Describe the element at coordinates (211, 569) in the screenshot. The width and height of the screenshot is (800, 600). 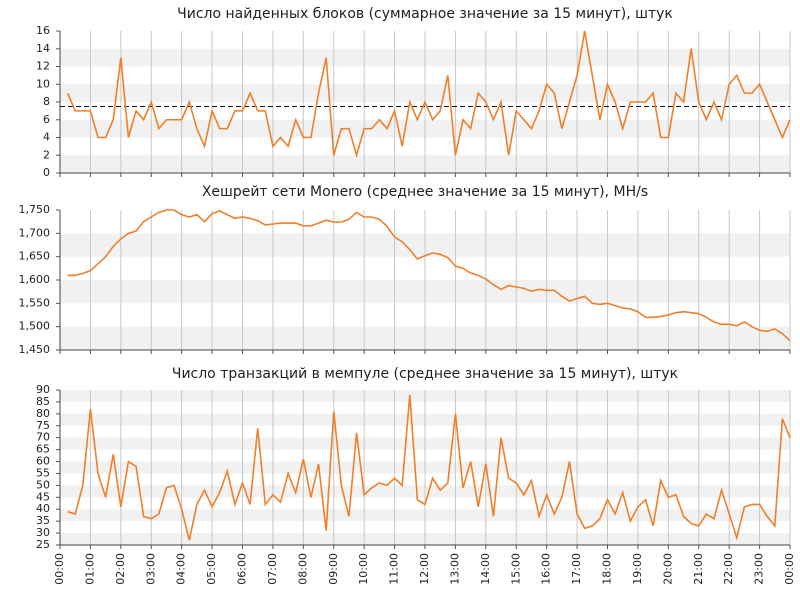
I see `x-tick-label: 05:00` at that location.